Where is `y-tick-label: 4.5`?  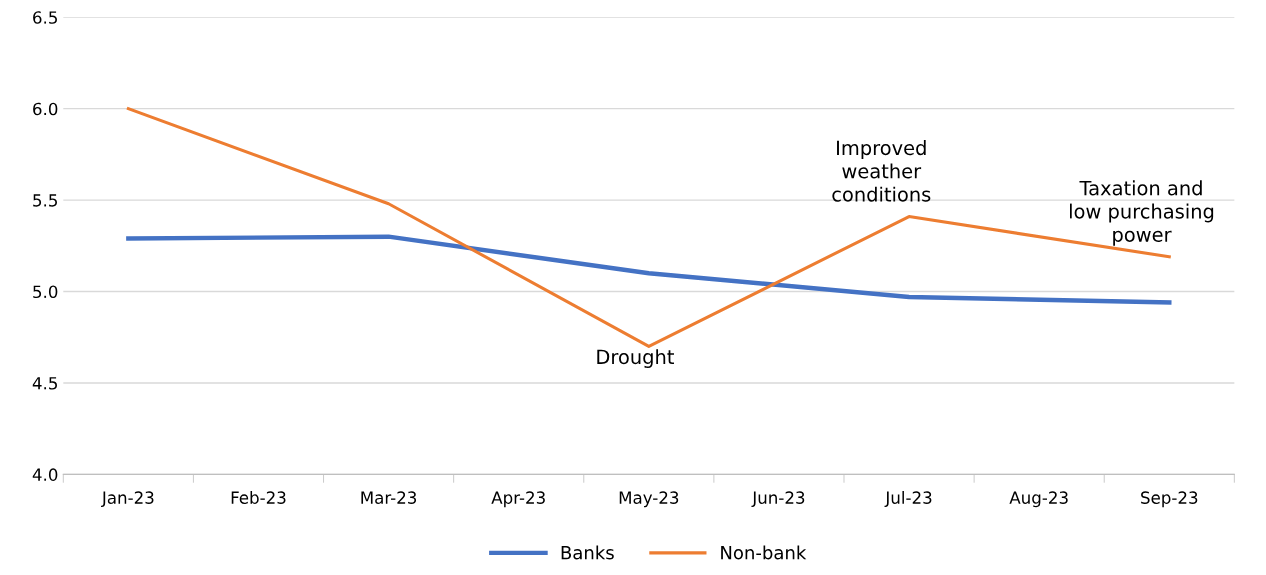
y-tick-label: 4.5 is located at coordinates (44, 383).